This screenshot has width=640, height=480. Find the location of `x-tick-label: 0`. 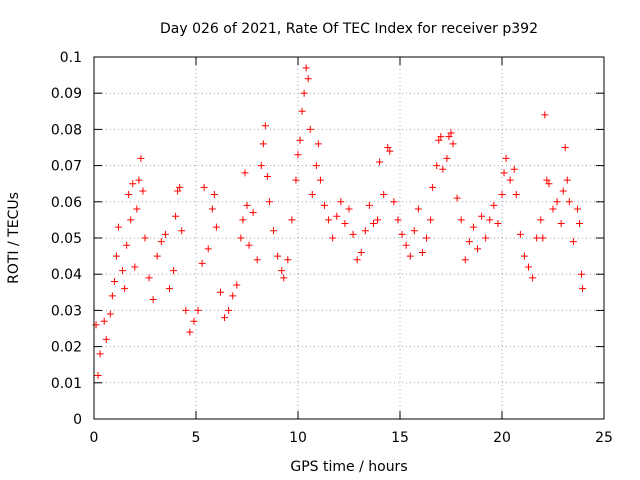

x-tick-label: 0 is located at coordinates (94, 438).